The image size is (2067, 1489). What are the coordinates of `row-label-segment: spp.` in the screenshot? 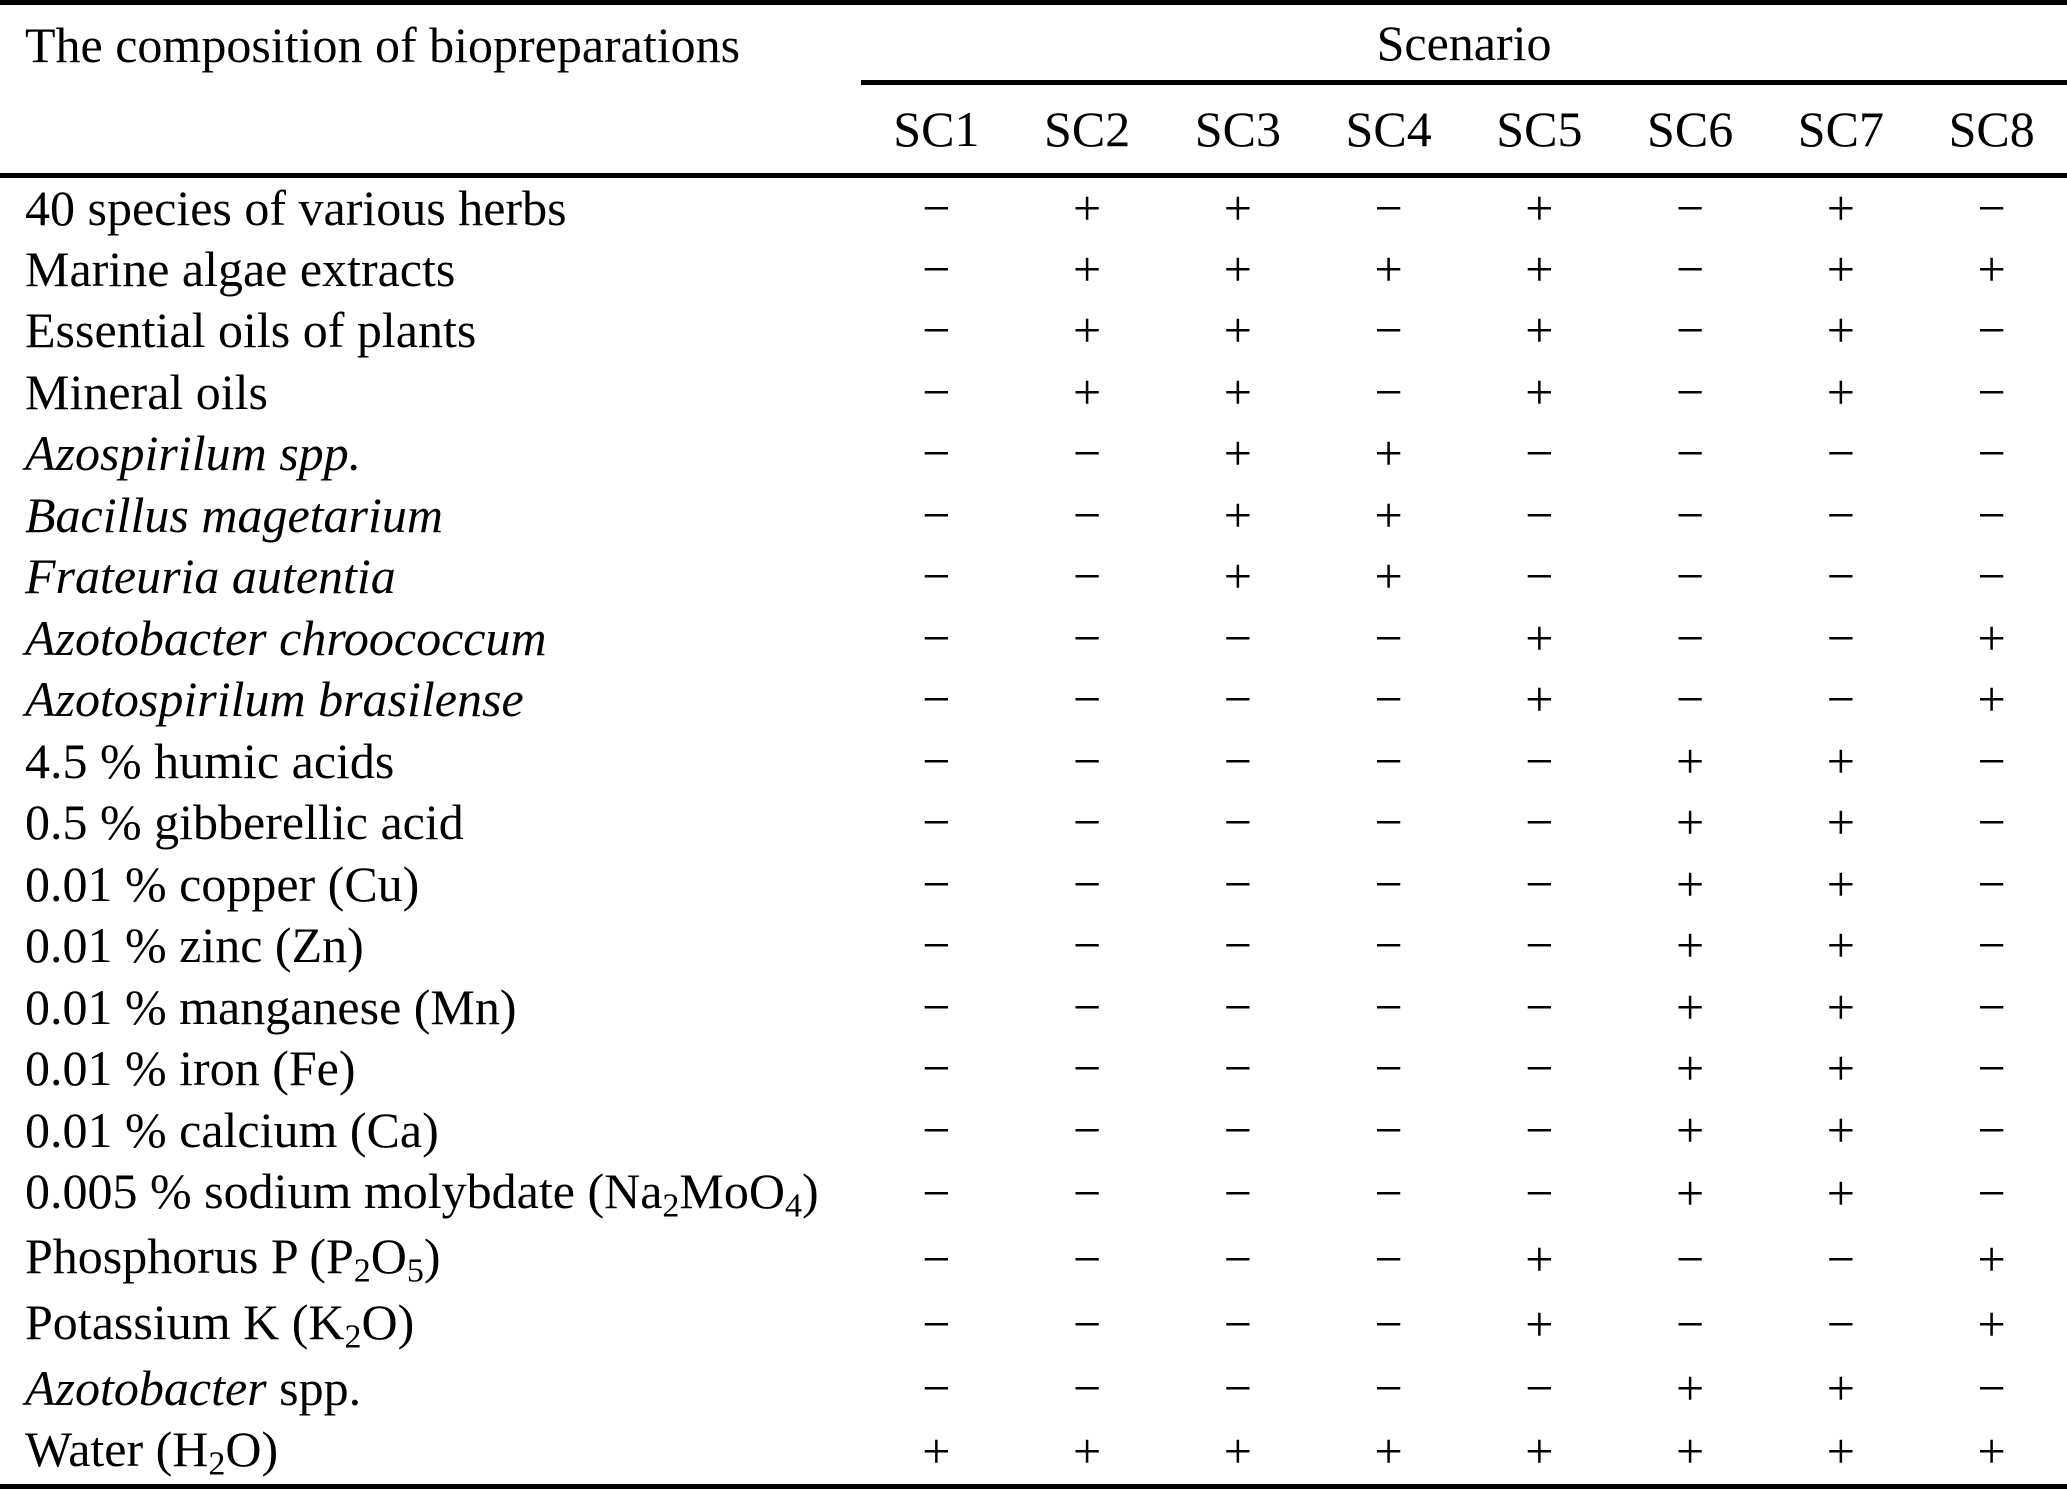 It's located at (314, 1387).